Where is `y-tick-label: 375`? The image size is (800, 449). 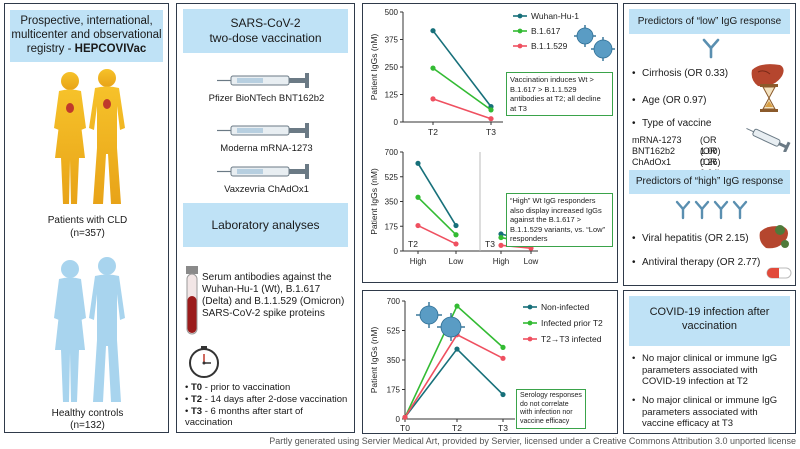
y-tick-label: 375 is located at coordinates (392, 40).